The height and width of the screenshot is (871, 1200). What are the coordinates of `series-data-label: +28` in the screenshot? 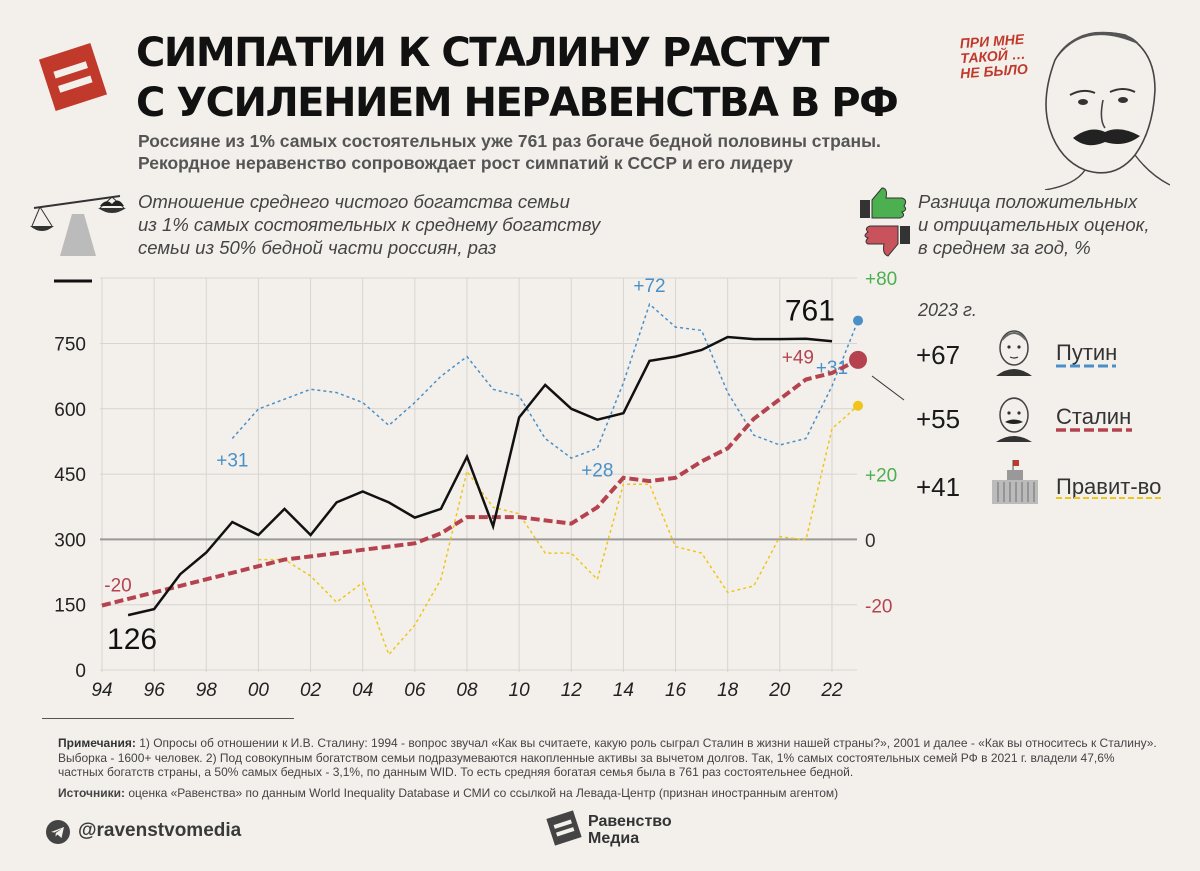 It's located at (597, 470).